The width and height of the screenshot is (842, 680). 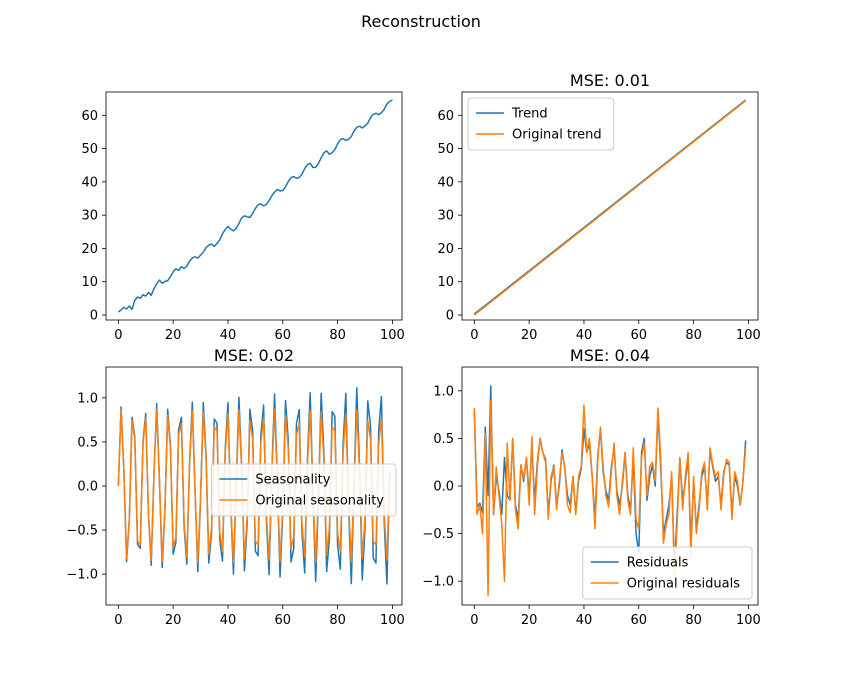 What do you see at coordinates (421, 21) in the screenshot?
I see `figure-title: Reconstruction` at bounding box center [421, 21].